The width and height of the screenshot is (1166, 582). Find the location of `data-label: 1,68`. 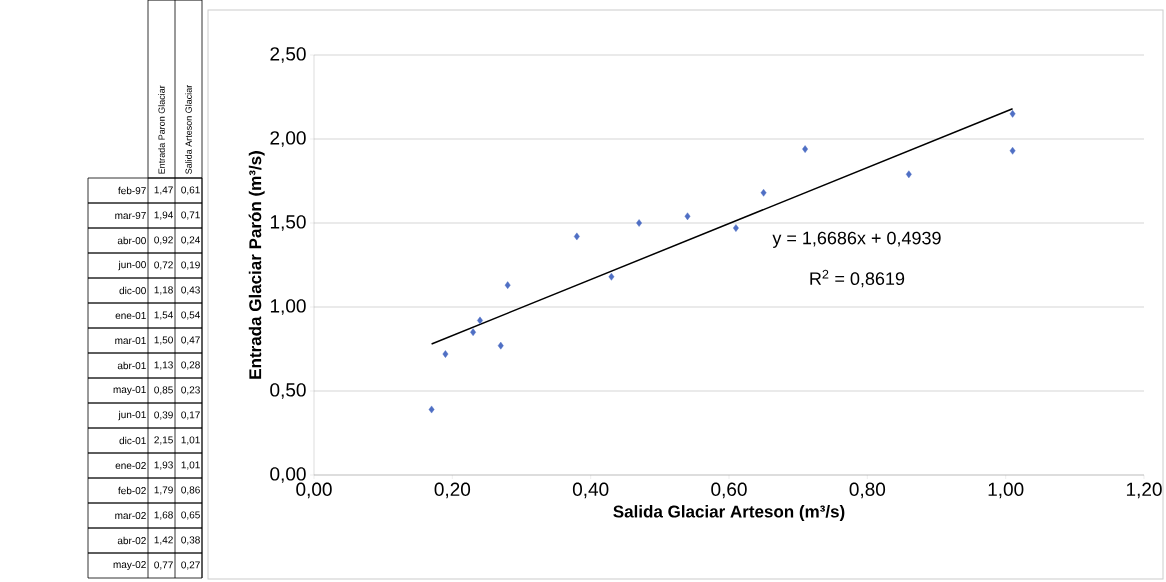

data-label: 1,68 is located at coordinates (163, 515).